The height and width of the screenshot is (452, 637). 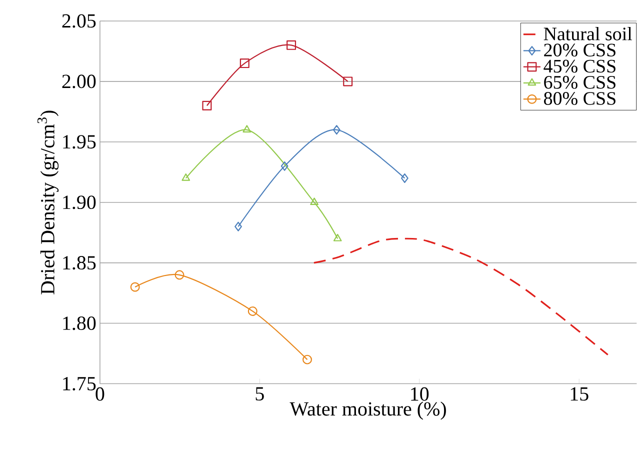 I want to click on x-tick-label: 5, so click(x=260, y=394).